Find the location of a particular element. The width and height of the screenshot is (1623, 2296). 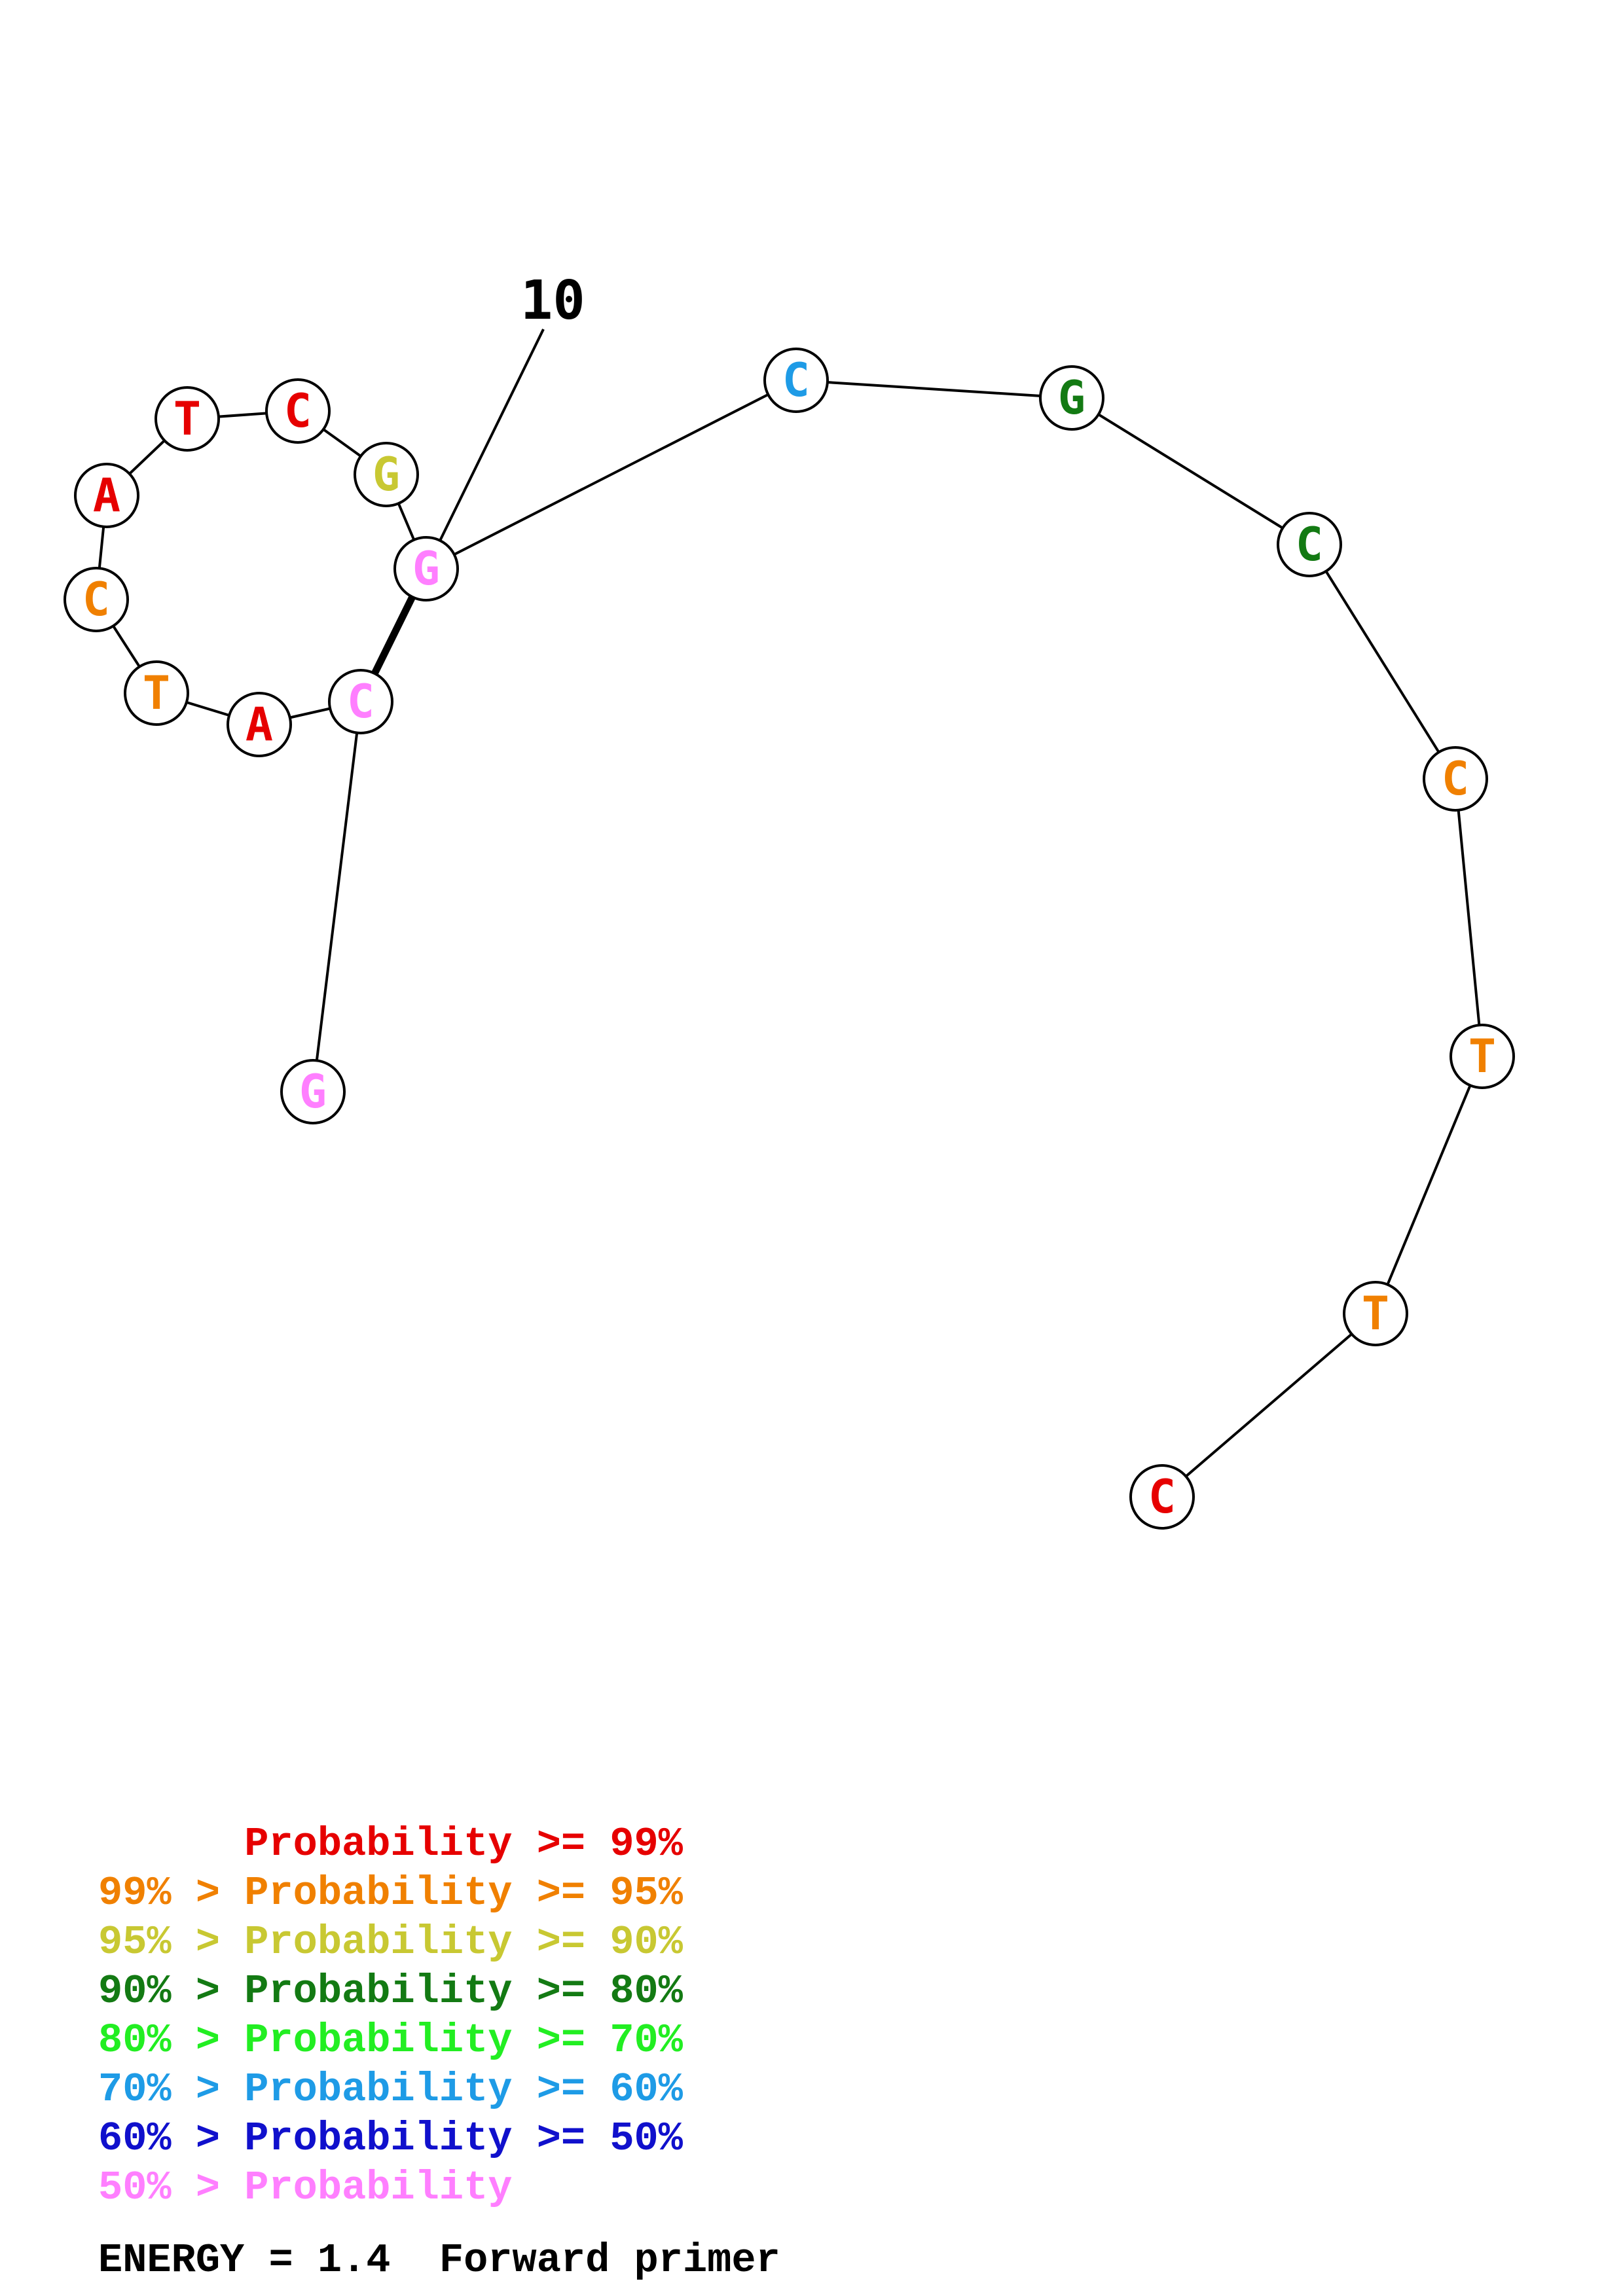

legend-entry: 99% > Probability >= 95% is located at coordinates (390, 1893).